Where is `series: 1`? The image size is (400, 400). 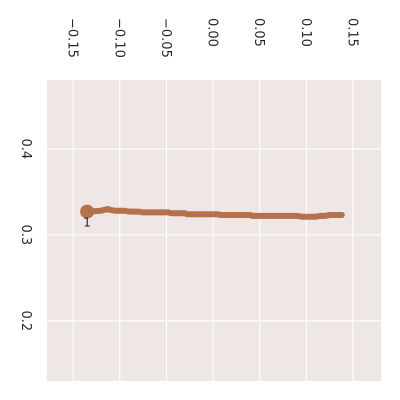
series: 1 is located at coordinates (212, 217).